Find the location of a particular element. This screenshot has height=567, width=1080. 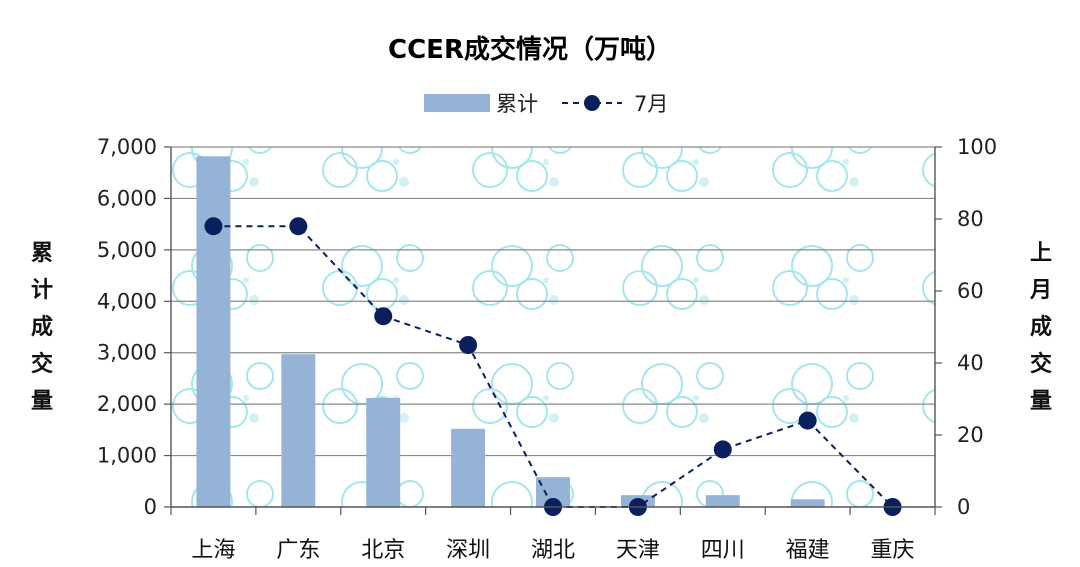

y-tick-label: 1,000 is located at coordinates (127, 456).